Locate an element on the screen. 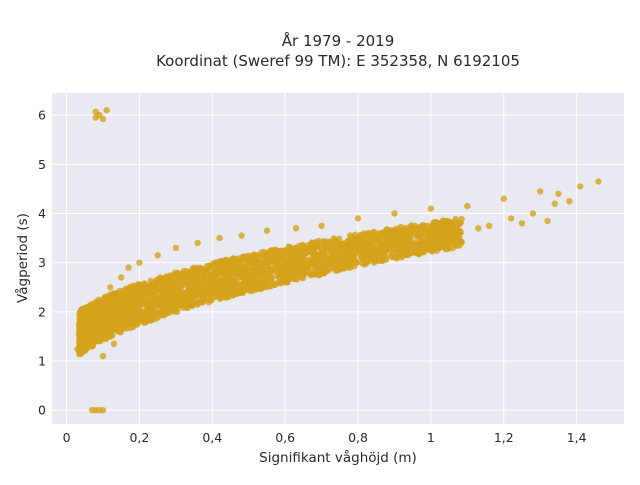 The width and height of the screenshot is (640, 485). y-axis-label: Vågperiod (s) is located at coordinates (22, 258).